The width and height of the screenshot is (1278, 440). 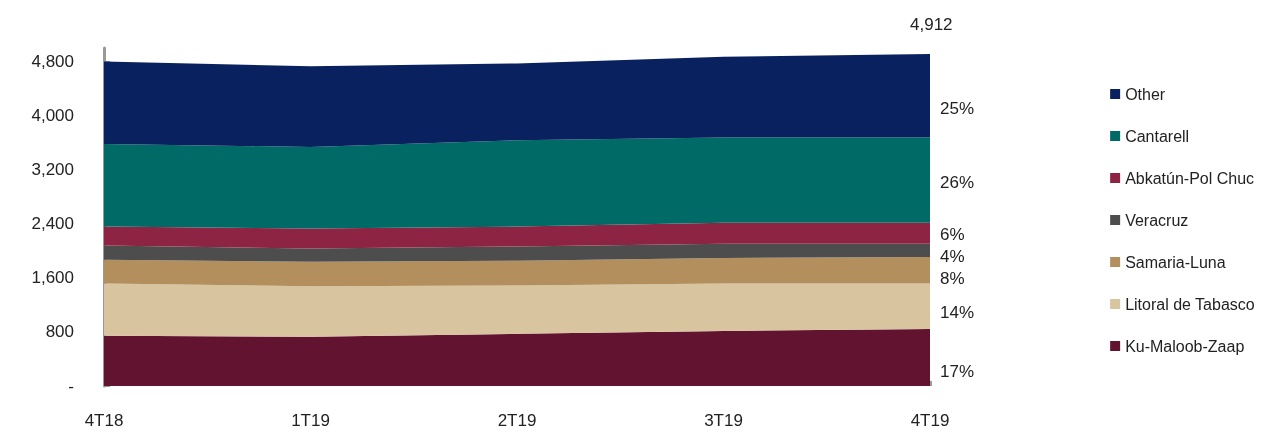 I want to click on y-tick-label: -, so click(x=71, y=386).